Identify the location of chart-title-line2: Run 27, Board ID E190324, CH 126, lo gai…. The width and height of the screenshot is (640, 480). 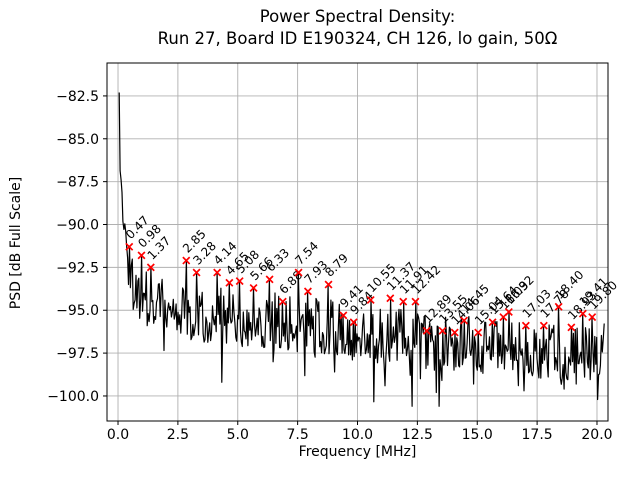
(357, 39).